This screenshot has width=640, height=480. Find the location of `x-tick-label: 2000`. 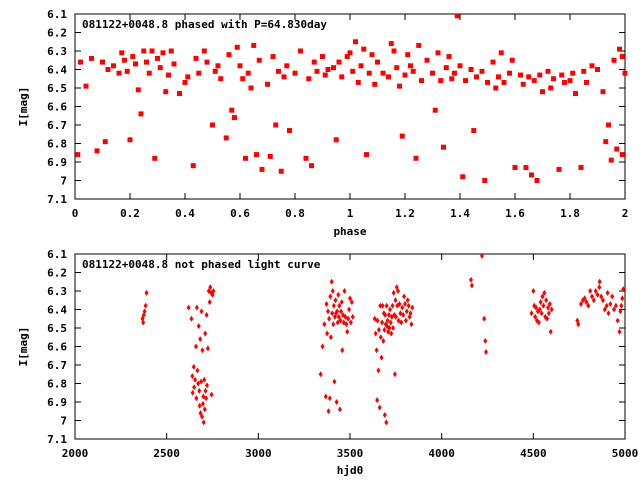

x-tick-label: 2000 is located at coordinates (75, 453).